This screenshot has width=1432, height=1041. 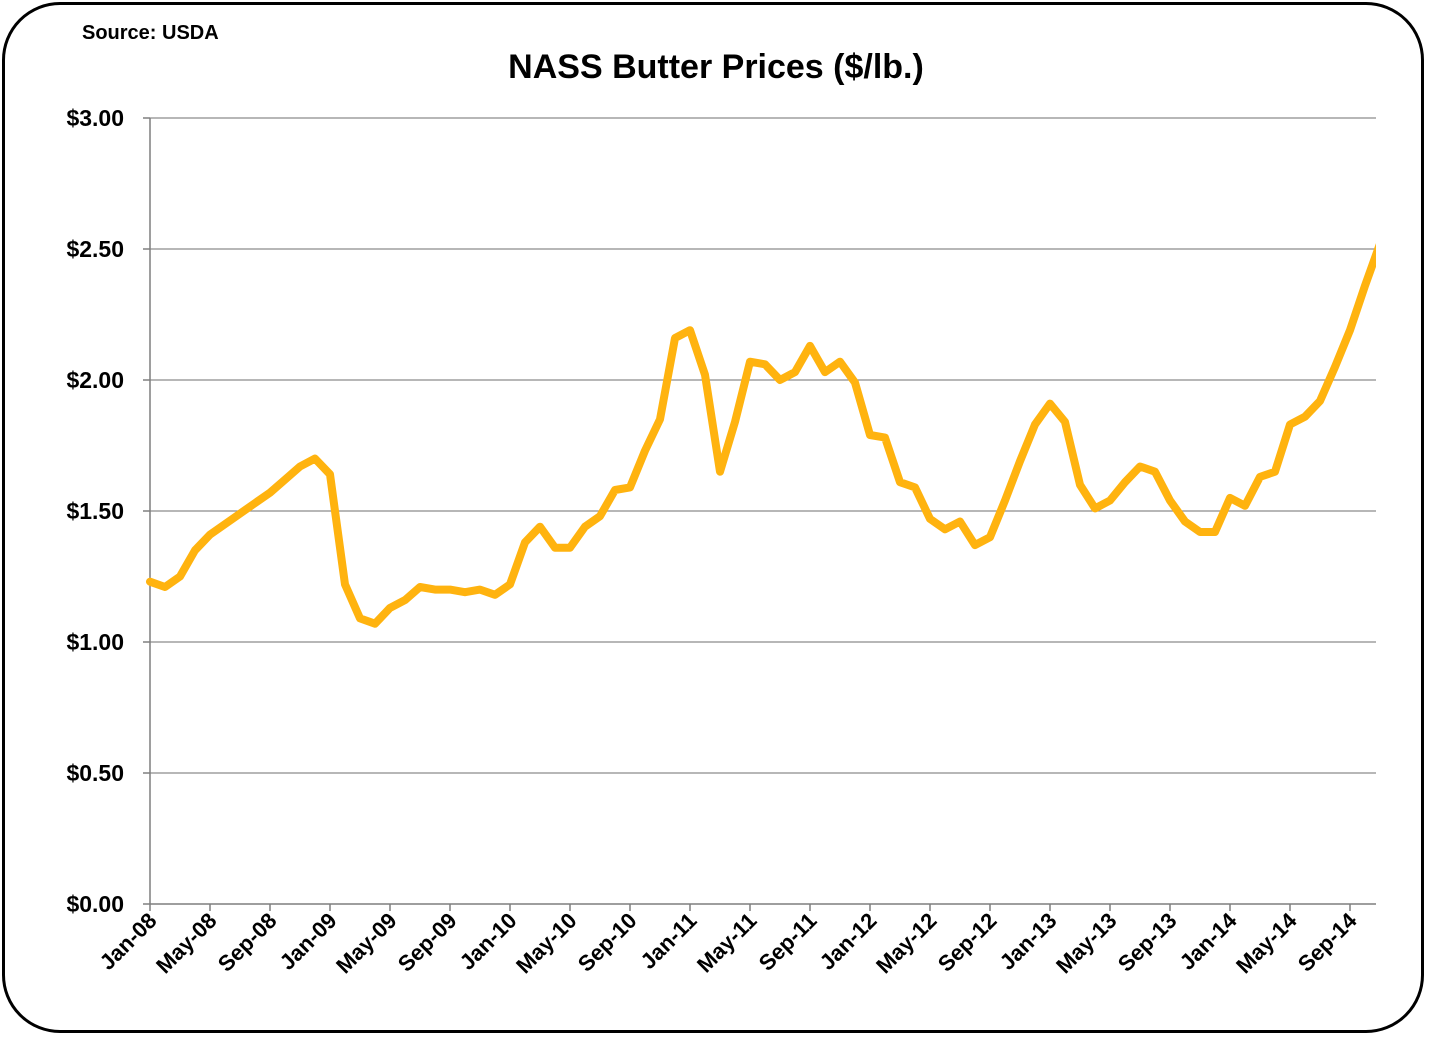 I want to click on y-tick-label: $2.50, so click(x=95, y=249).